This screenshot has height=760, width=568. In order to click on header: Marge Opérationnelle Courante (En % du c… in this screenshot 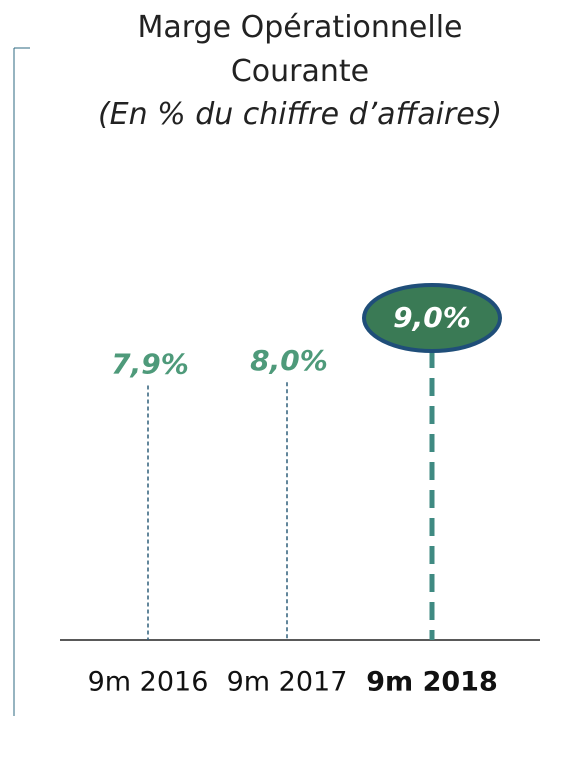, I will do `click(300, 71)`.